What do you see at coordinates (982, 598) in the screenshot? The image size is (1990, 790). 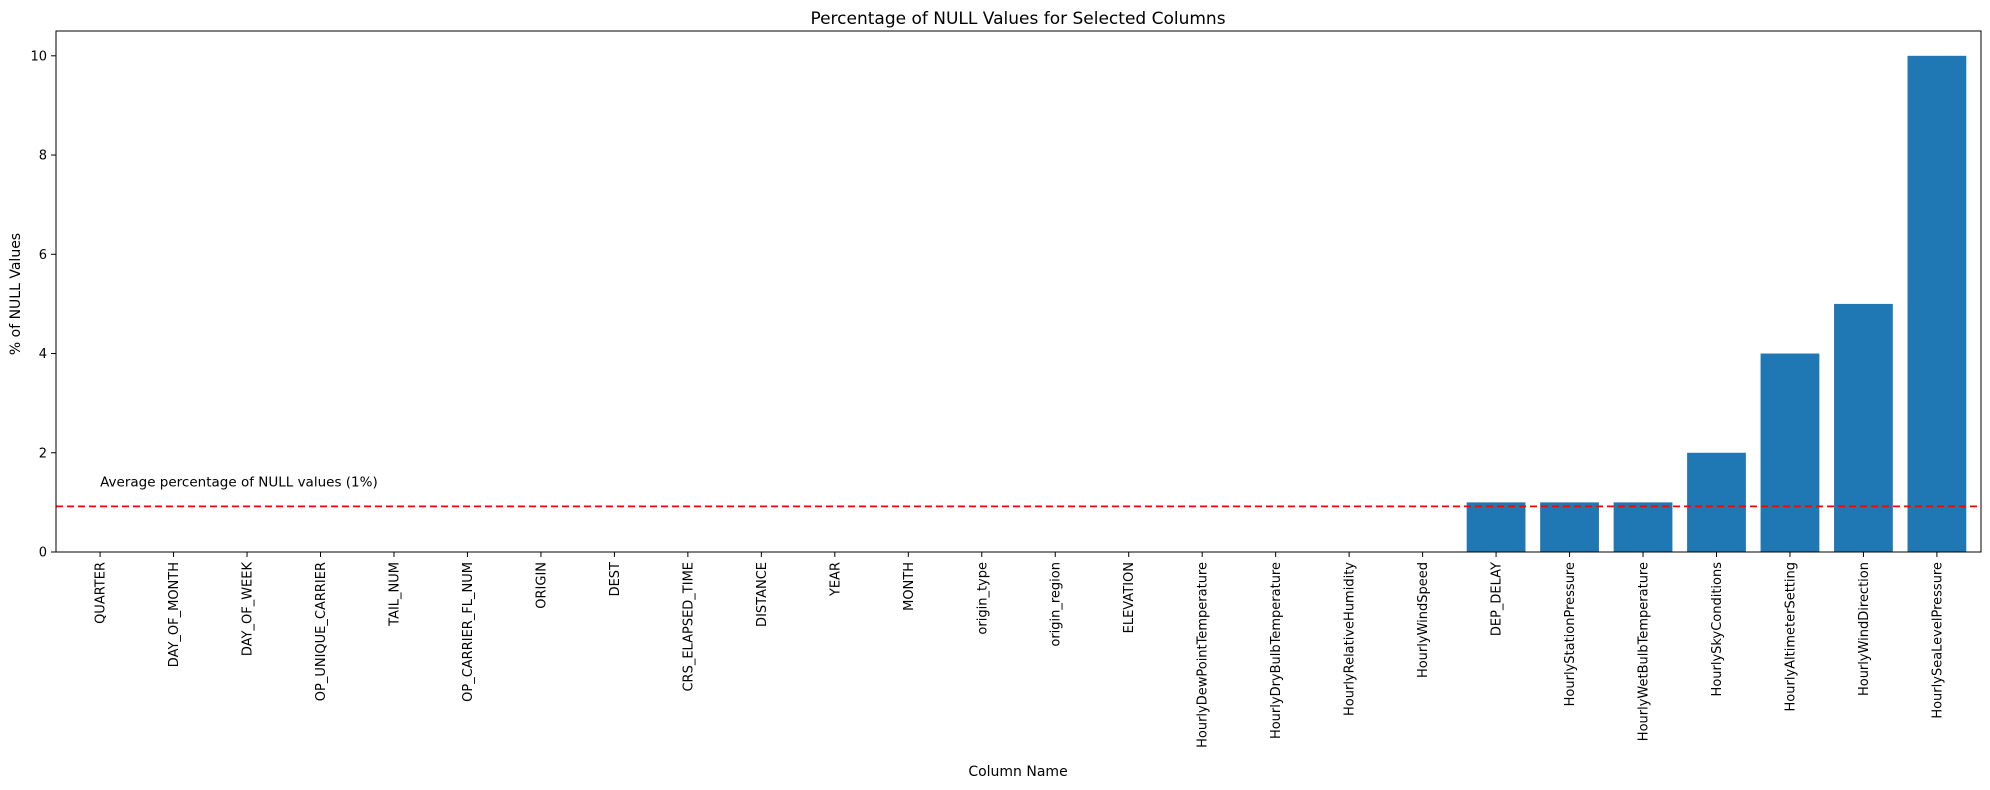 I see `x-tick-label-origin-type: origin_type` at bounding box center [982, 598].